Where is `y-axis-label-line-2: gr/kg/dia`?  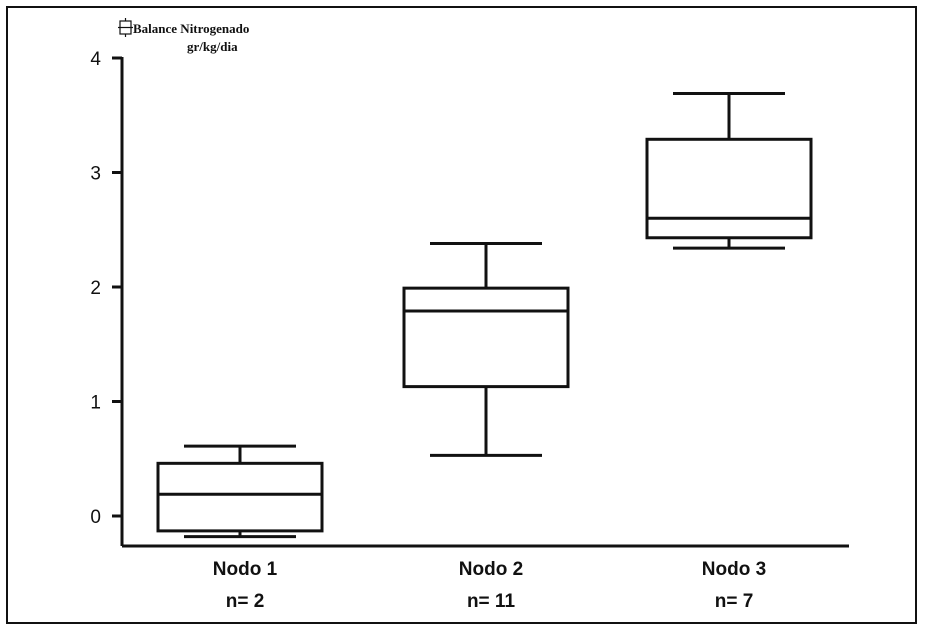 y-axis-label-line-2: gr/kg/dia is located at coordinates (212, 46).